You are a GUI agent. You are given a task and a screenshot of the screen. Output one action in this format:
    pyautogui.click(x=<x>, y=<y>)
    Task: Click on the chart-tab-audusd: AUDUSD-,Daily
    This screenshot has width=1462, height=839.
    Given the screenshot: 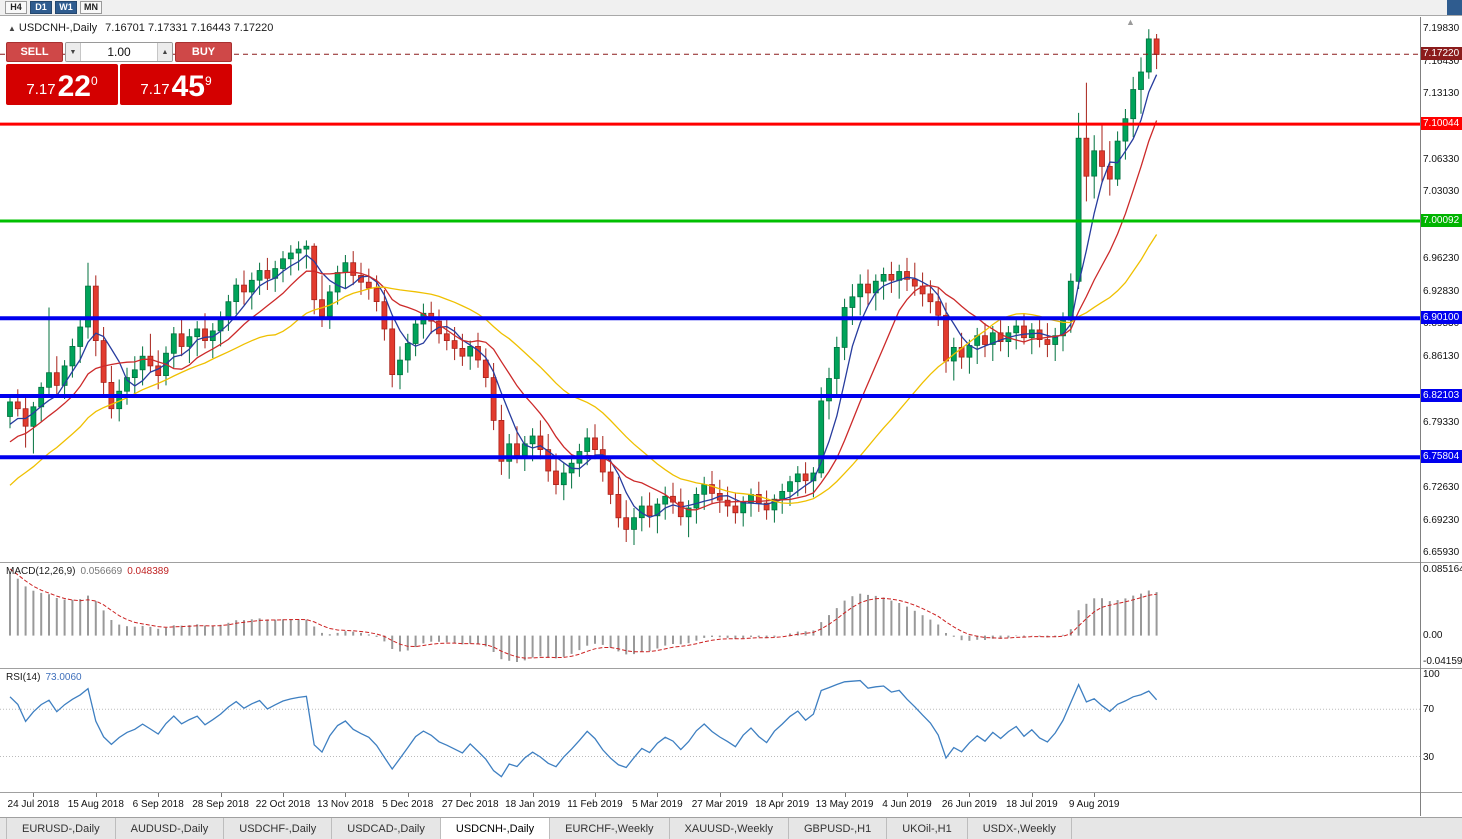 What is the action you would take?
    pyautogui.click(x=170, y=828)
    